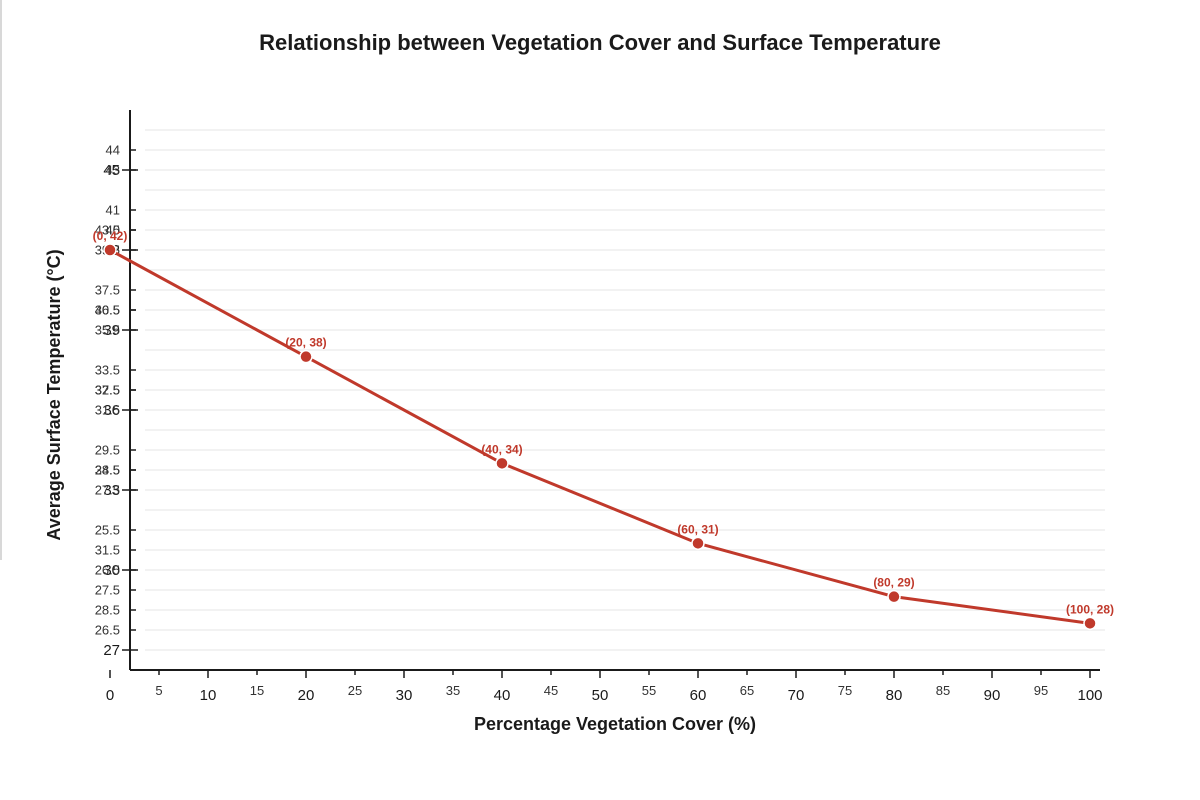  I want to click on x-minor-tick-label: 85, so click(943, 690).